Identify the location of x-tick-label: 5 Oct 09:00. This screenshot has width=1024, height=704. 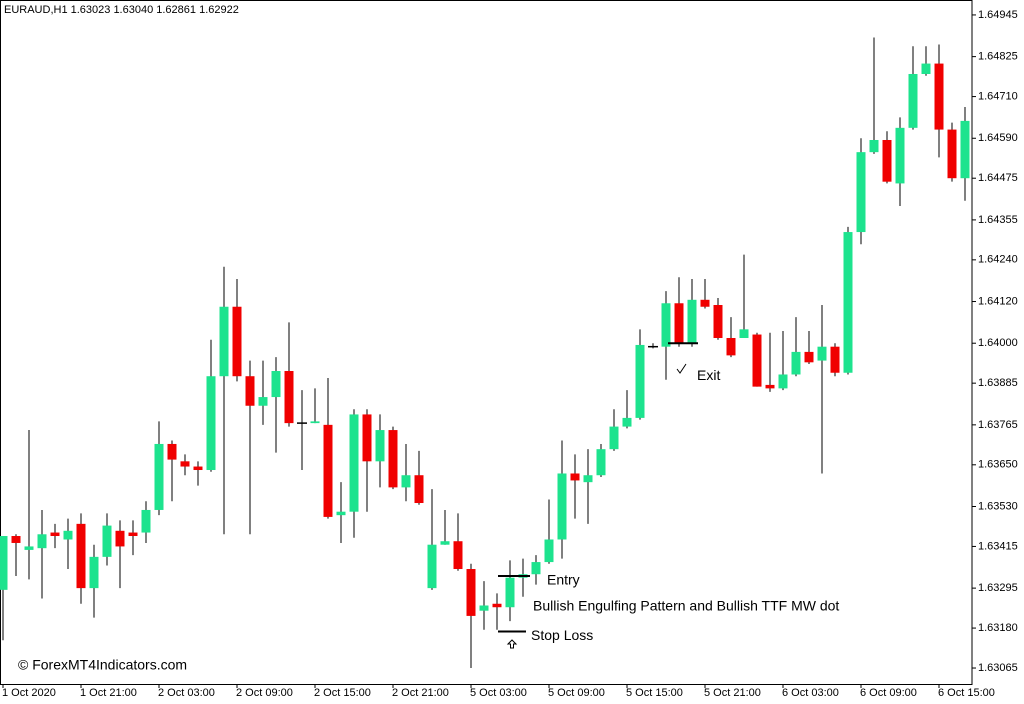
(576, 693).